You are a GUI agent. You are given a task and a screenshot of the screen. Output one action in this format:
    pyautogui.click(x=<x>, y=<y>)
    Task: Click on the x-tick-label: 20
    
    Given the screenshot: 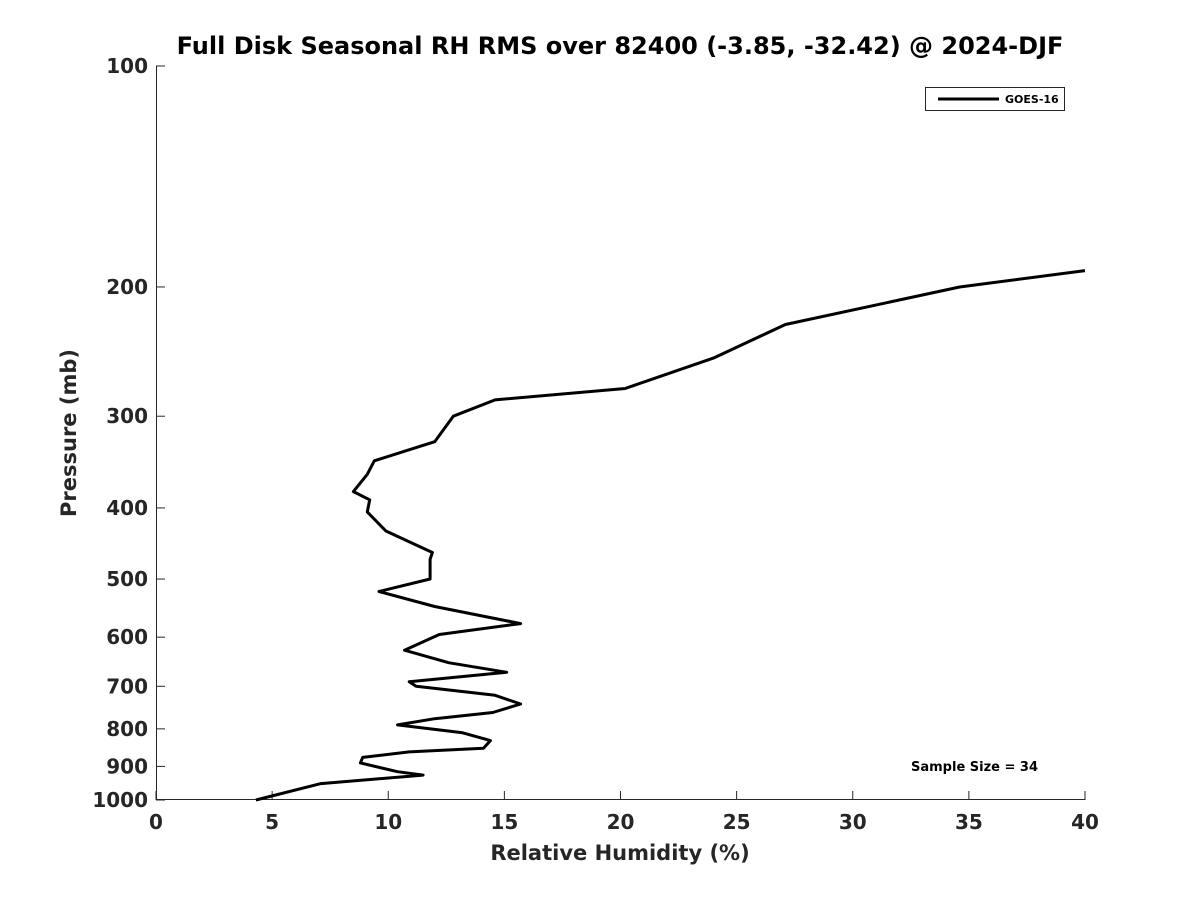 What is the action you would take?
    pyautogui.click(x=621, y=822)
    